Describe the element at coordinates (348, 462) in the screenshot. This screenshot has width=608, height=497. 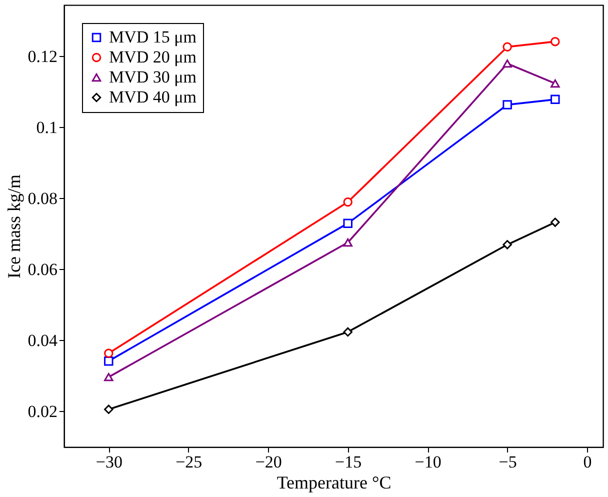
I see `x-tick-label: −15` at that location.